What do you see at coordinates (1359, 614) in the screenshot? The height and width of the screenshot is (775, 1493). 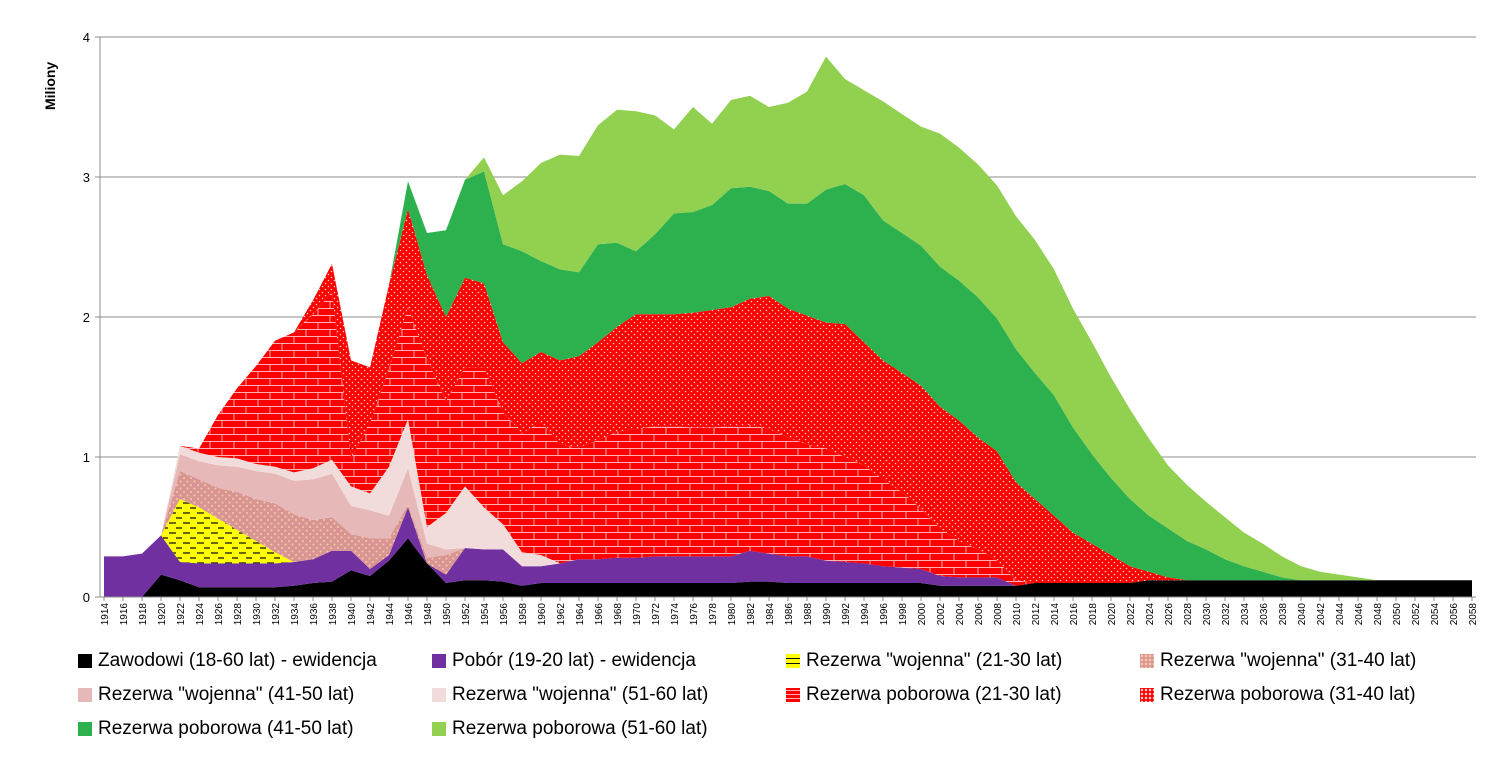 I see `x-tick-label: 2046` at bounding box center [1359, 614].